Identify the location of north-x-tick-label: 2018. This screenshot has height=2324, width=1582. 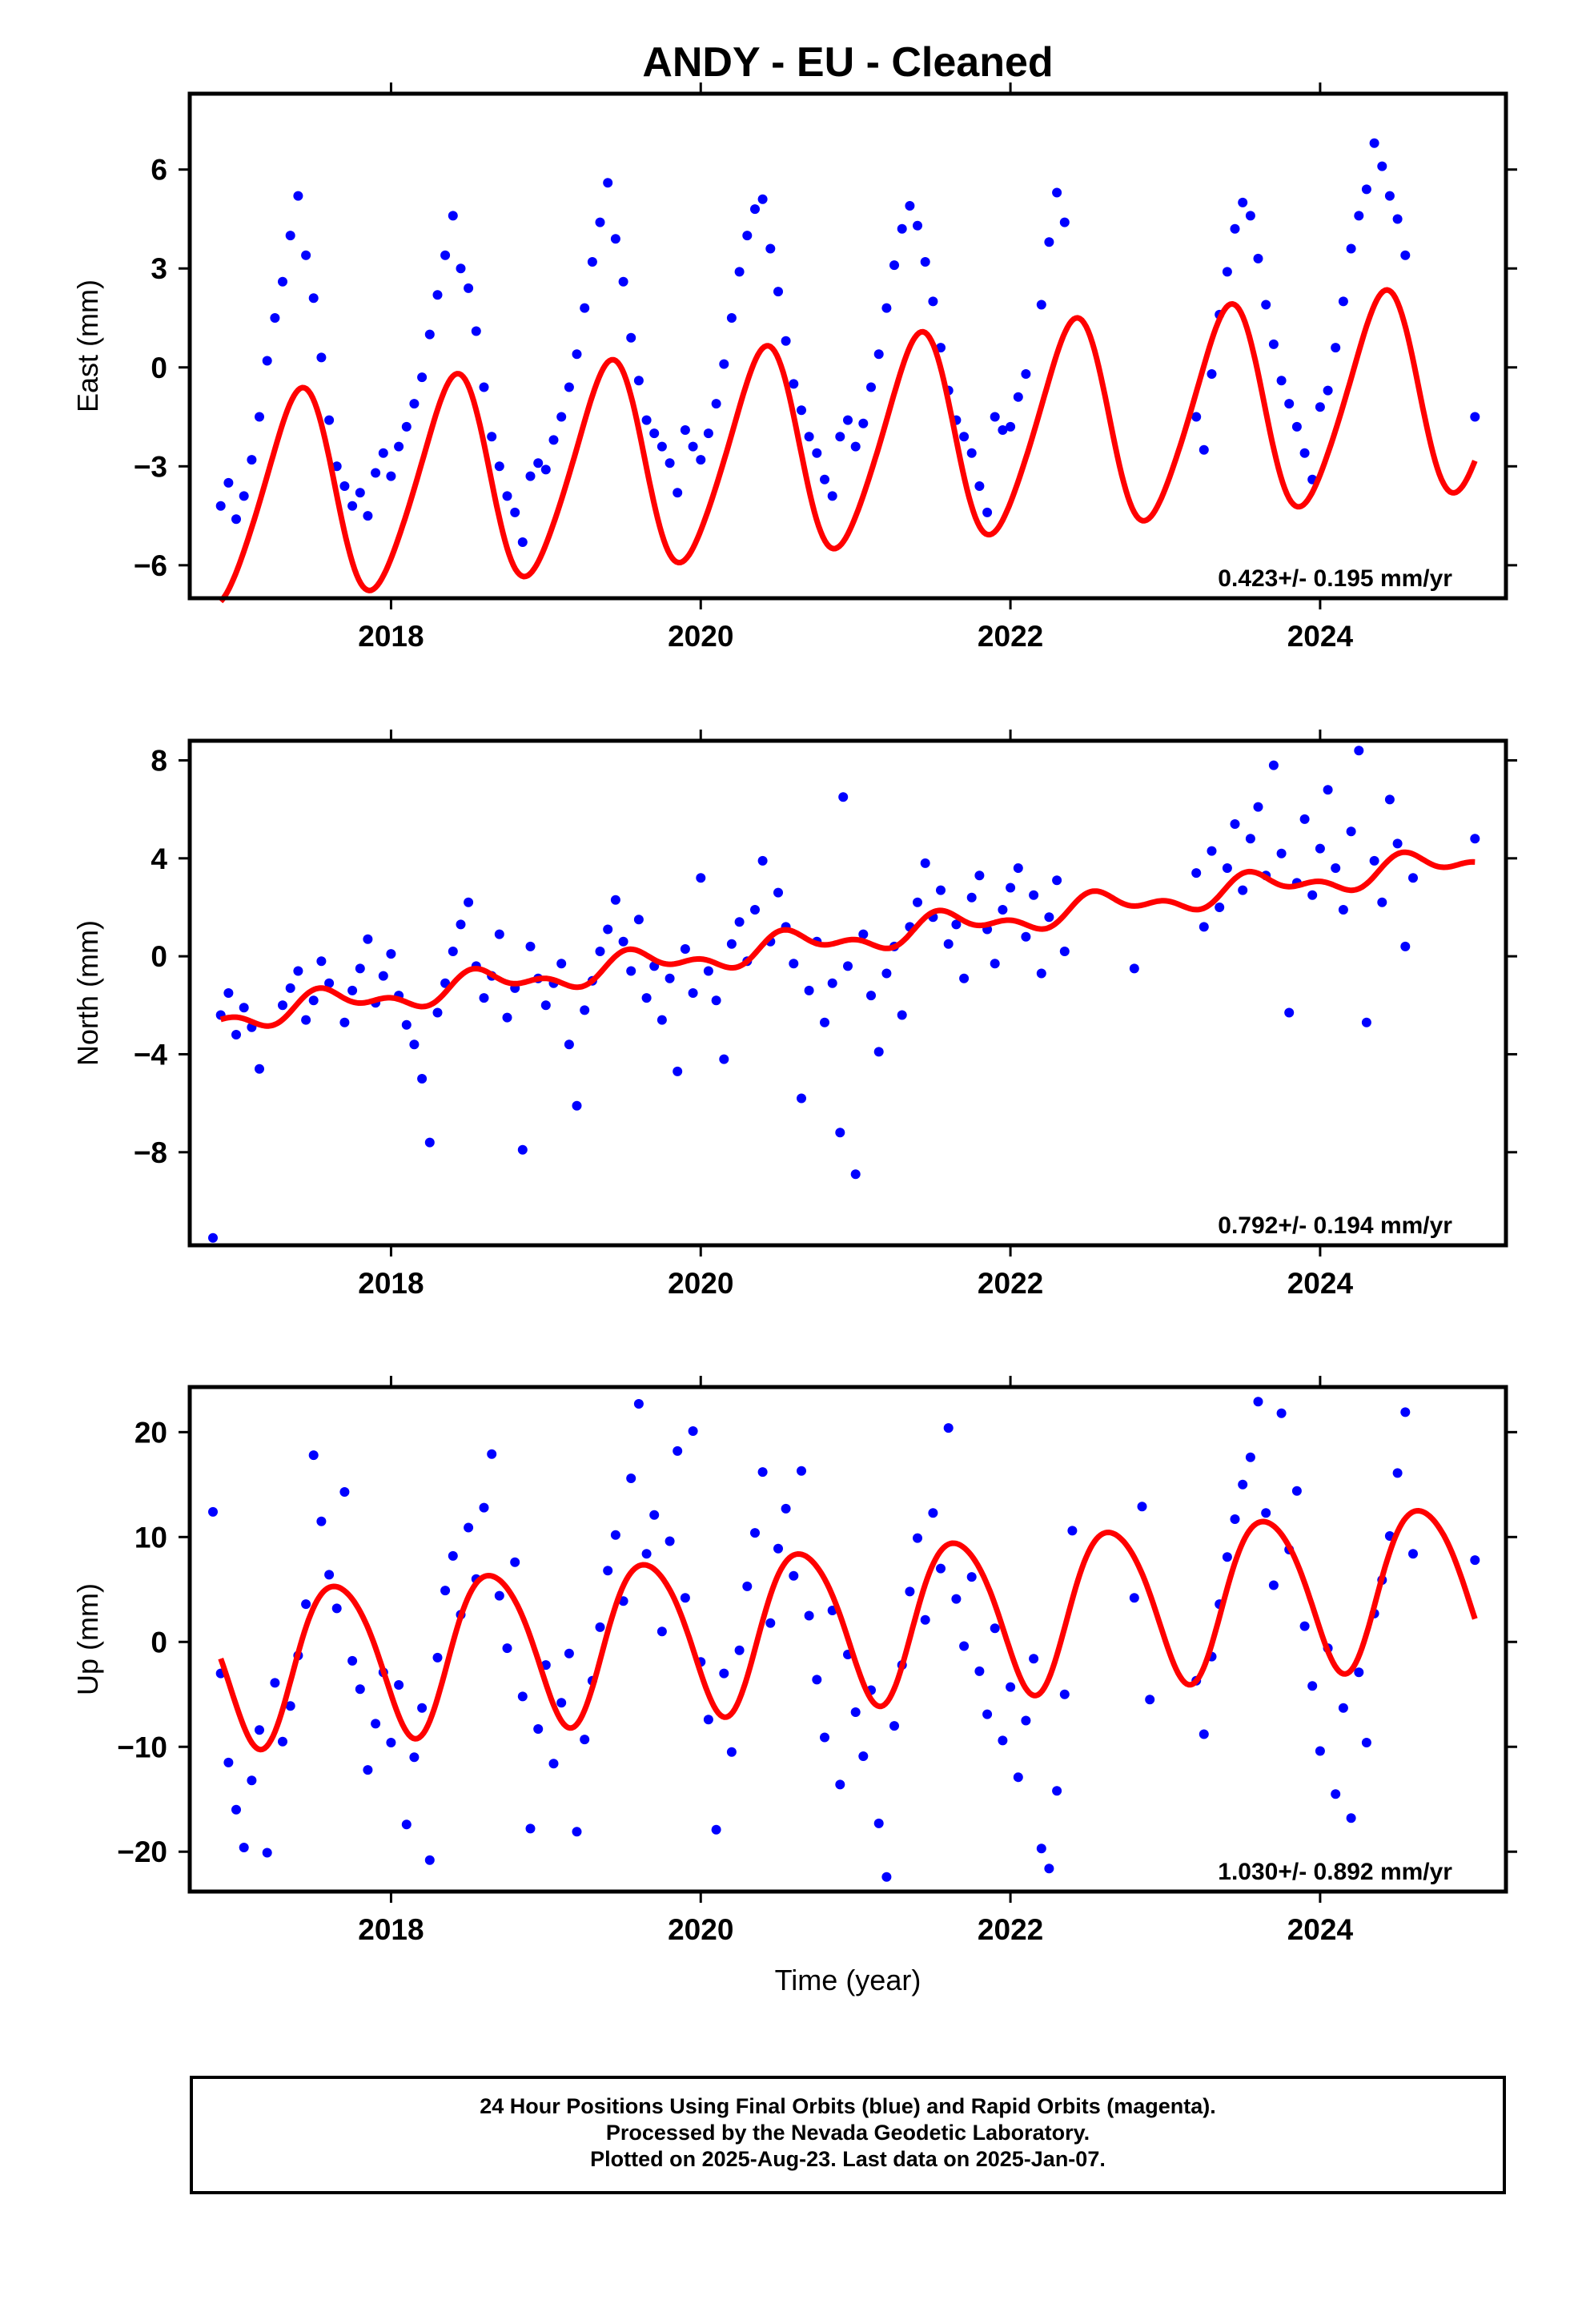
(391, 1283).